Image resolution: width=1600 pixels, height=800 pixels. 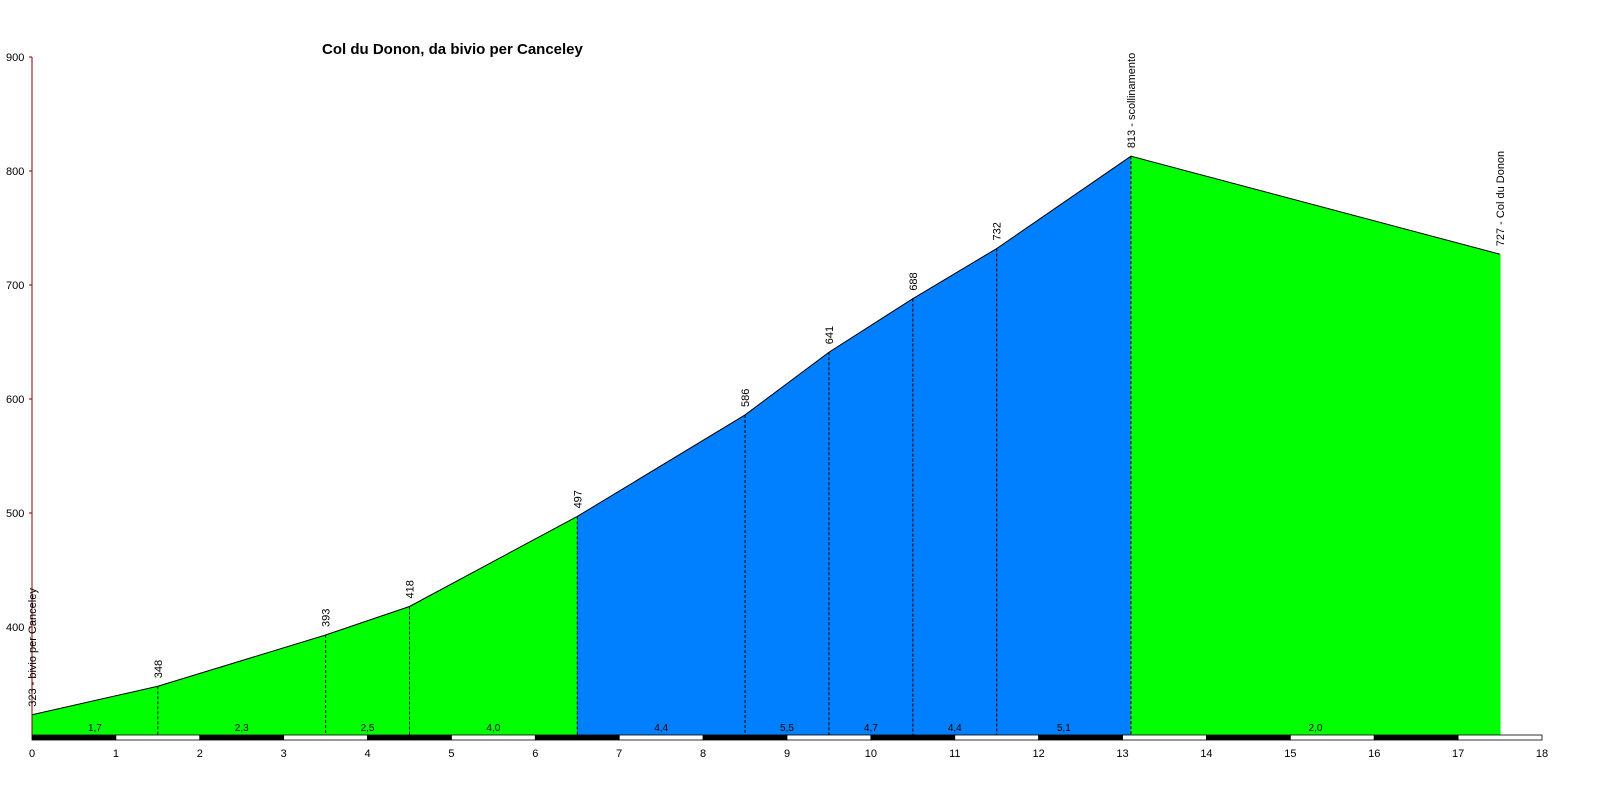 What do you see at coordinates (1374, 754) in the screenshot?
I see `x-tick-label-16: 16` at bounding box center [1374, 754].